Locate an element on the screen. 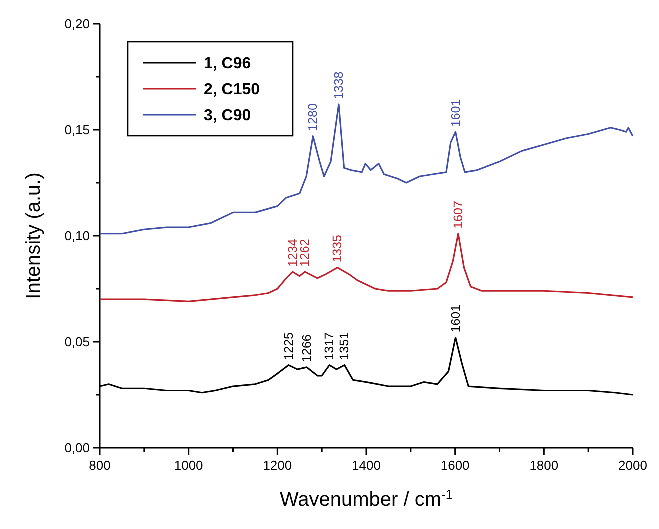 The image size is (659, 529). annotation: 1335 is located at coordinates (337, 248).